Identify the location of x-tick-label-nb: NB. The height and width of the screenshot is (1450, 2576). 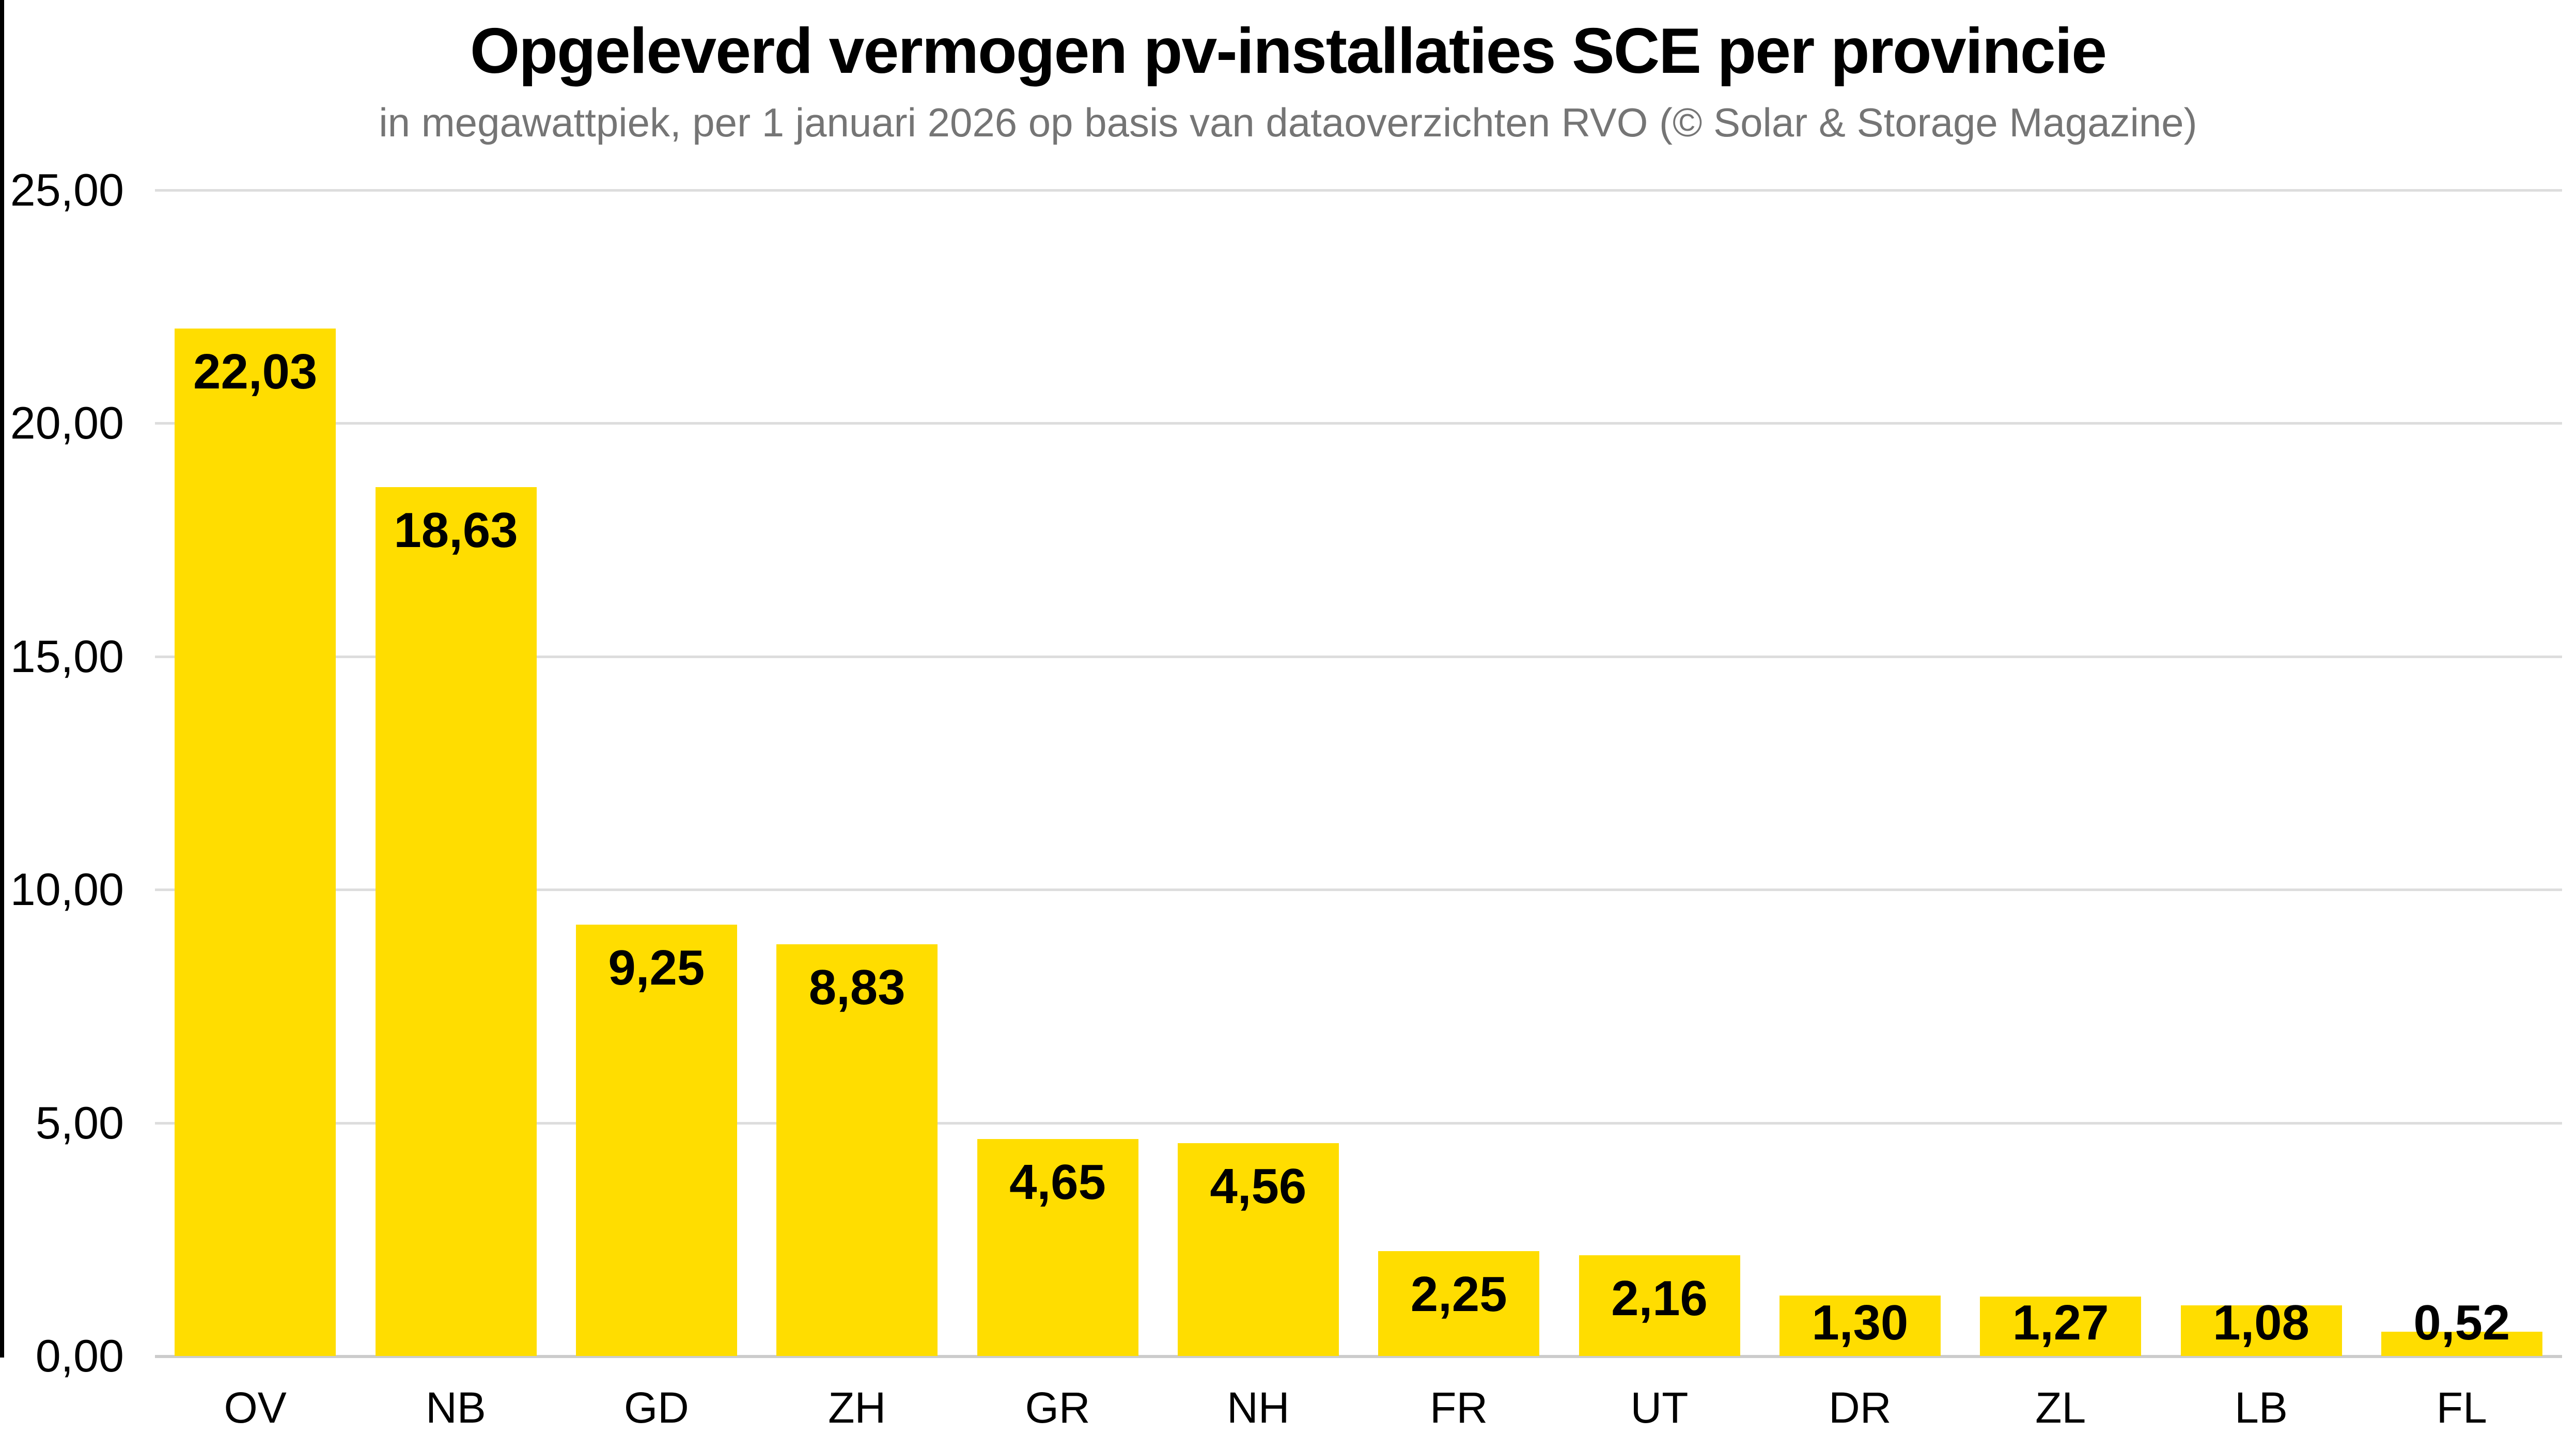
(456, 1407).